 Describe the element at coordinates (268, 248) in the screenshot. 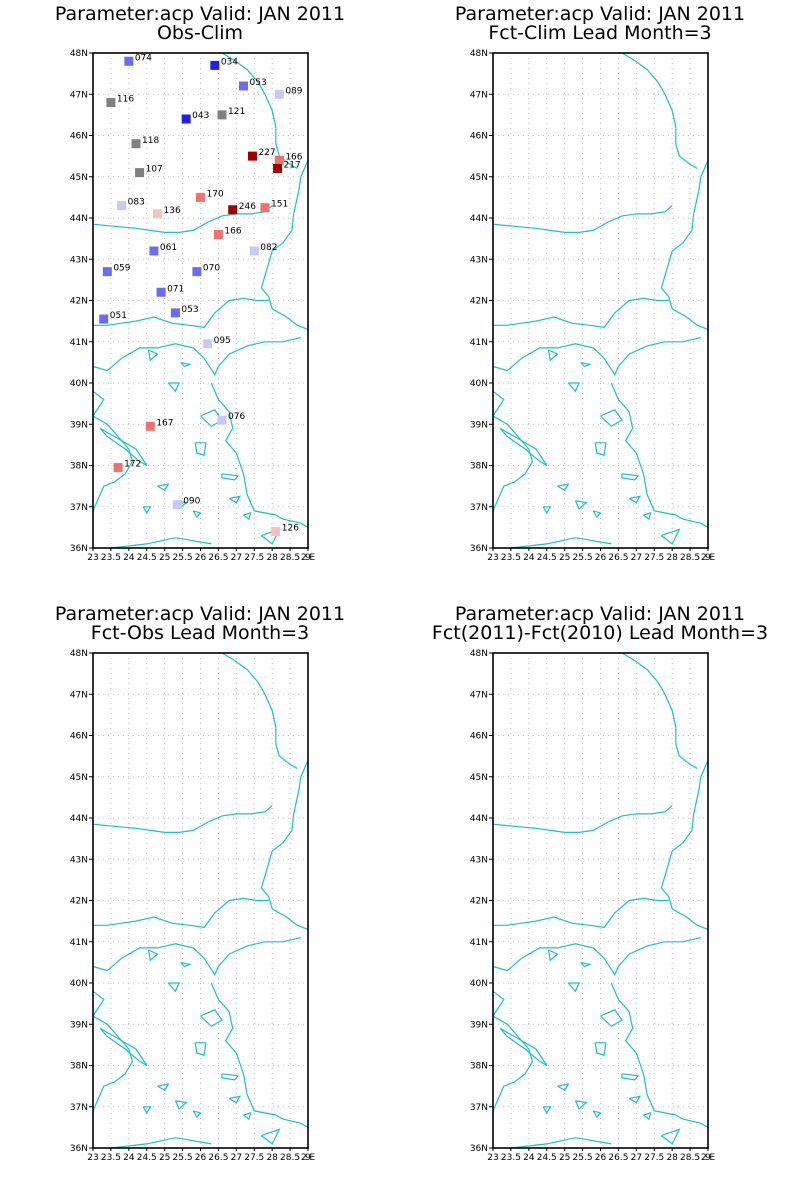

I see `station-label: 082` at that location.